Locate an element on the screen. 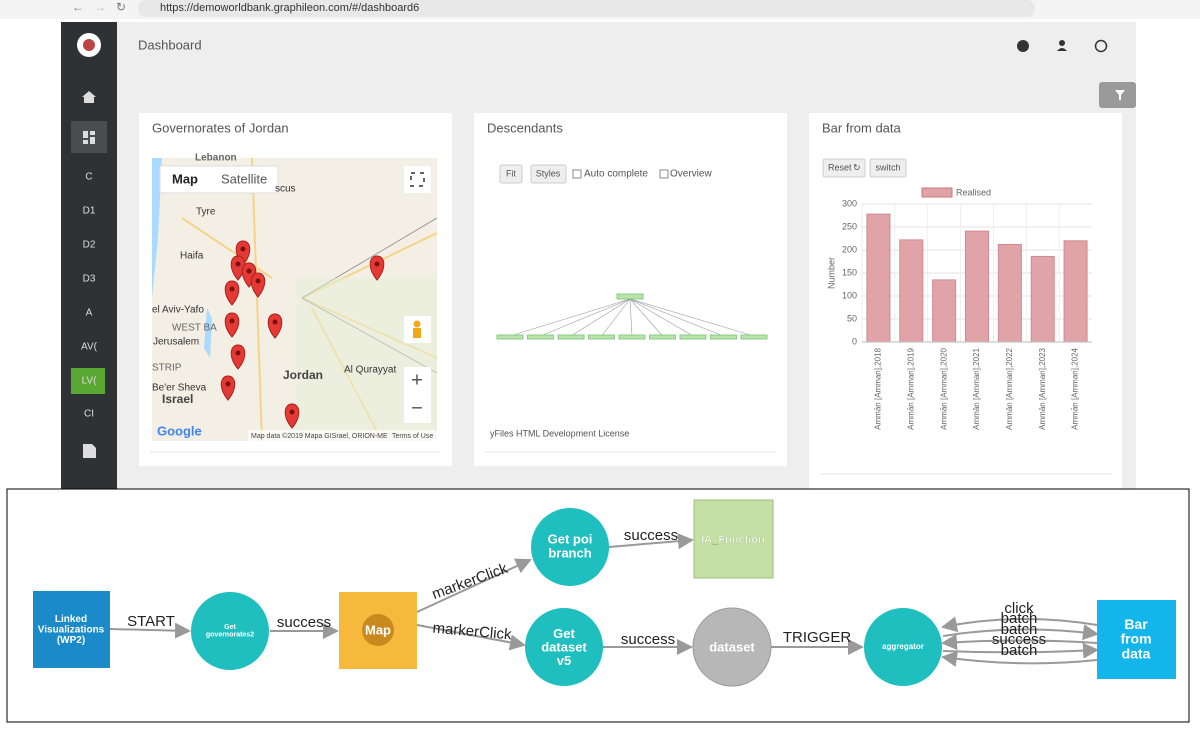 This screenshot has width=1200, height=734. home-icon is located at coordinates (89, 97).